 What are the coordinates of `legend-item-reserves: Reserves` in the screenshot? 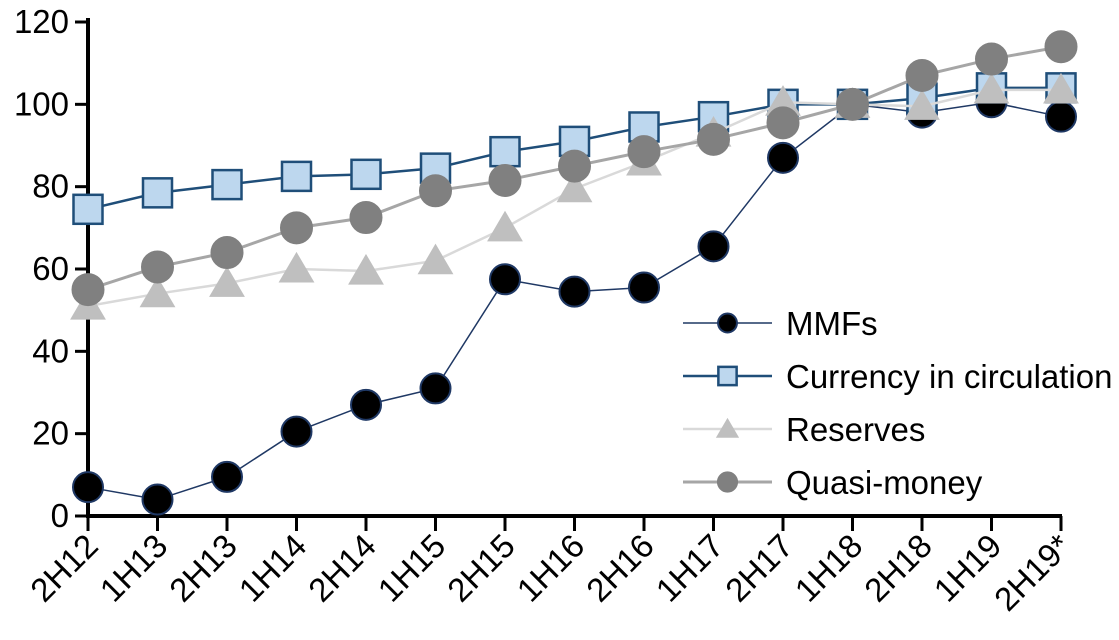 It's located at (804, 429).